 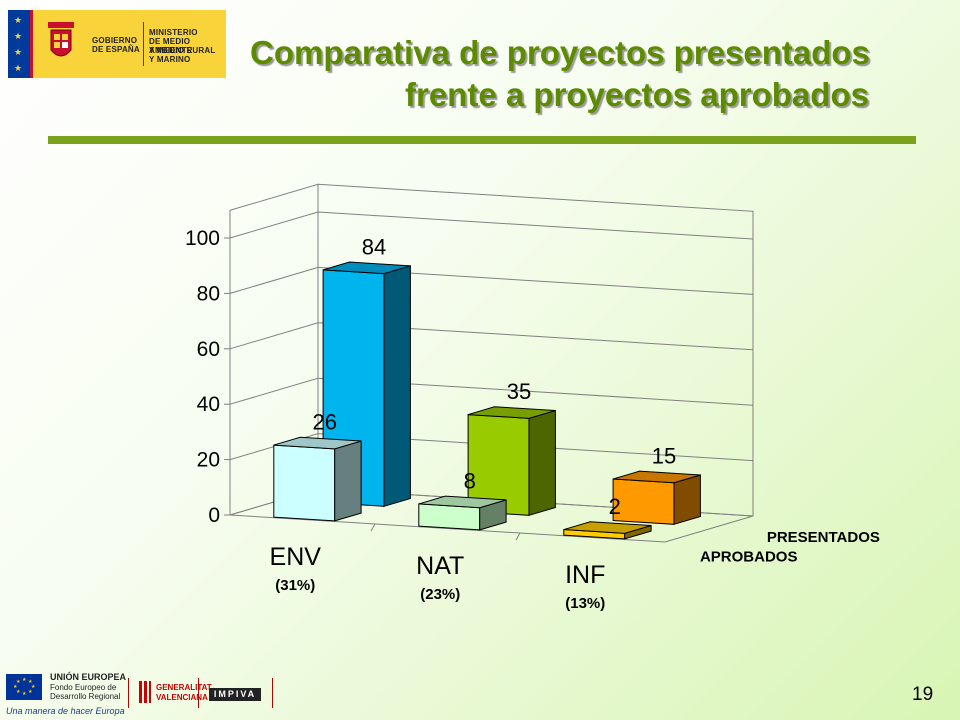 I want to click on generalitat-line-1: GENERALITAT, so click(x=184, y=687).